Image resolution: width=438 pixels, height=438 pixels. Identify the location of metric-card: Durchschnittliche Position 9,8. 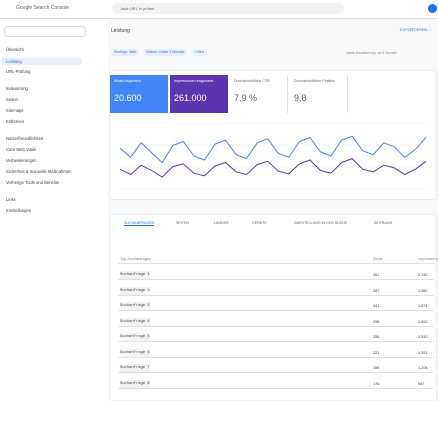
(319, 94).